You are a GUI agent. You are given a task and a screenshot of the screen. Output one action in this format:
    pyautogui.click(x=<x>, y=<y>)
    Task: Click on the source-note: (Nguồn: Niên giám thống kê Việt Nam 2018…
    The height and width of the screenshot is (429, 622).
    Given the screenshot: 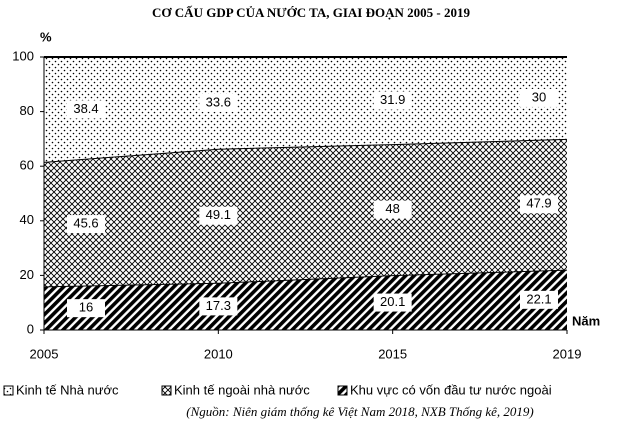 What is the action you would take?
    pyautogui.click(x=359, y=411)
    